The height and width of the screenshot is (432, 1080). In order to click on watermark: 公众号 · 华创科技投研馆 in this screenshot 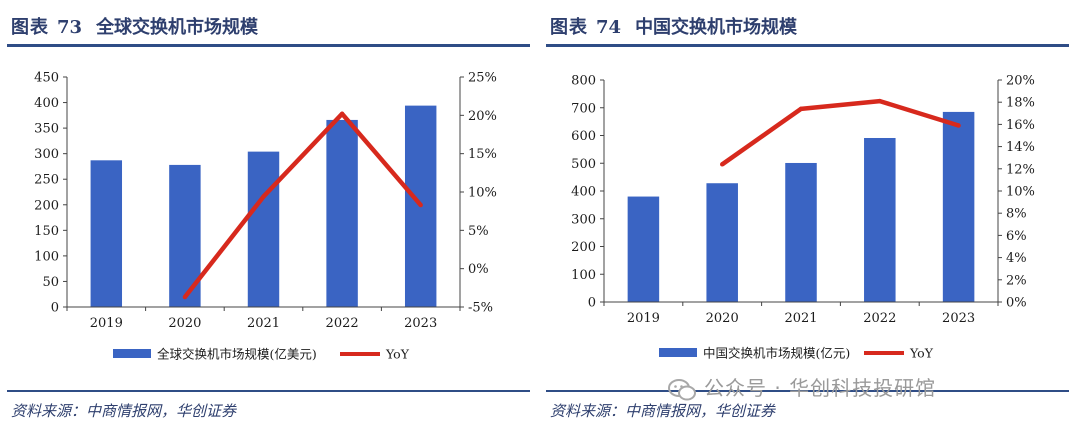, I will do `click(802, 388)`.